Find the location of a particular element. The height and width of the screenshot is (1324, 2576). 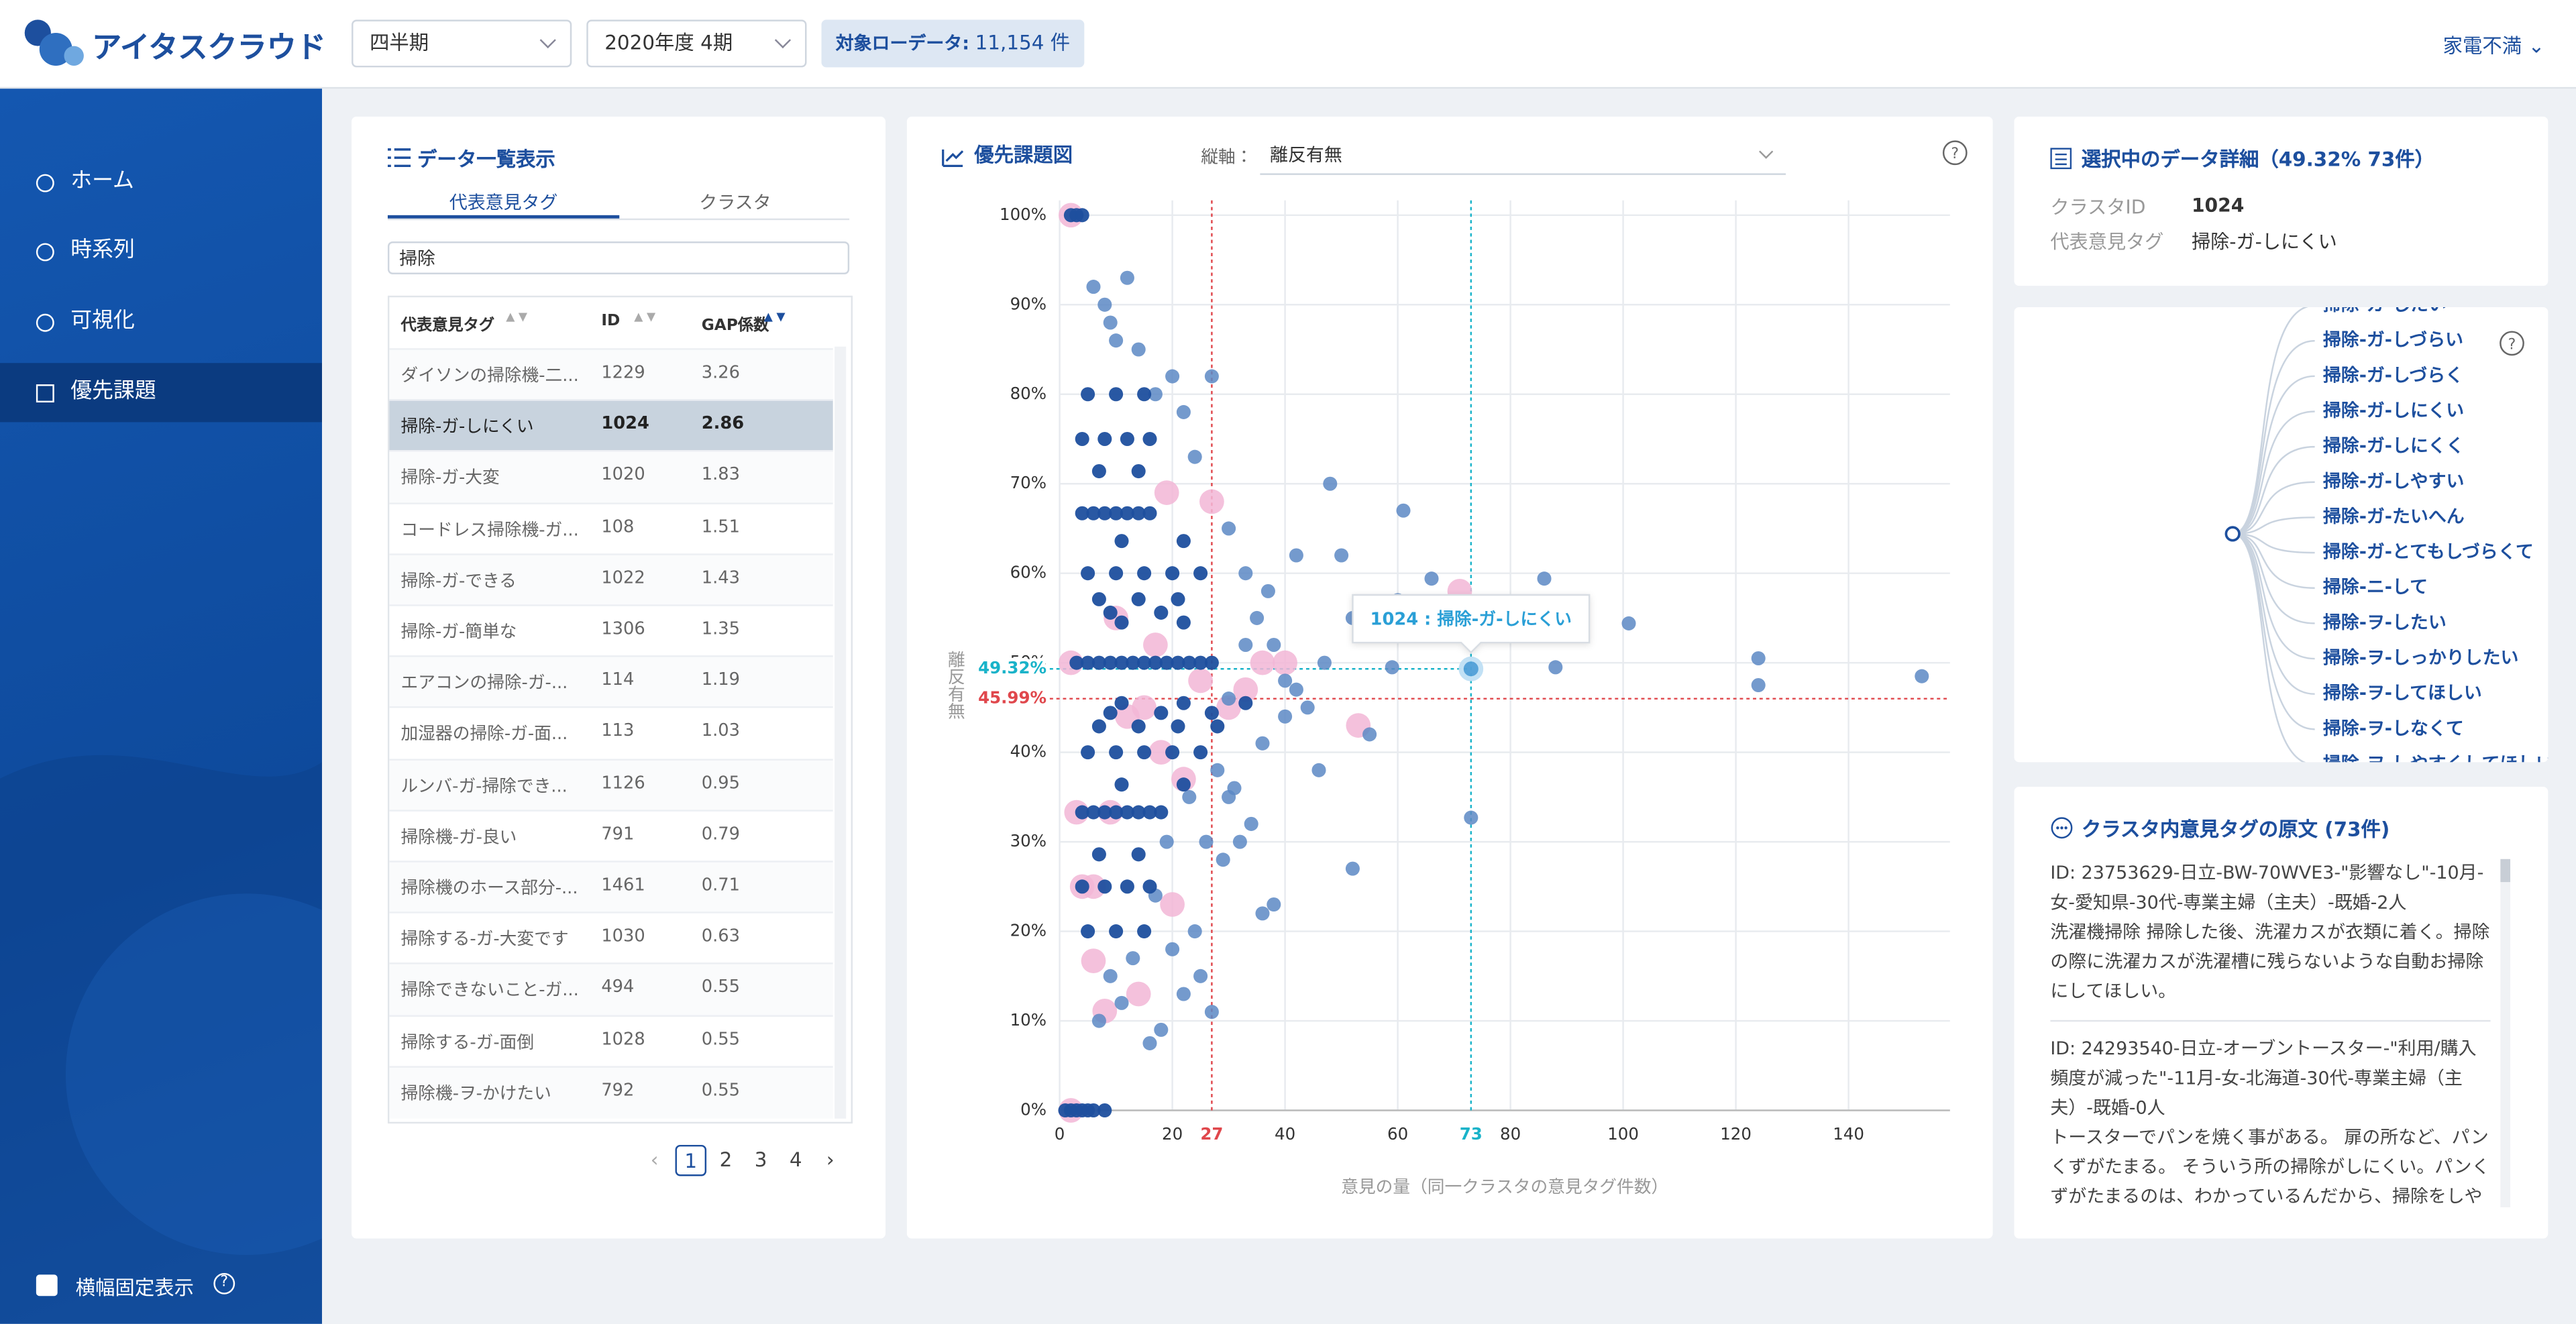

tree-leaf: 掃除-ガ-しづらく is located at coordinates (2393, 375).